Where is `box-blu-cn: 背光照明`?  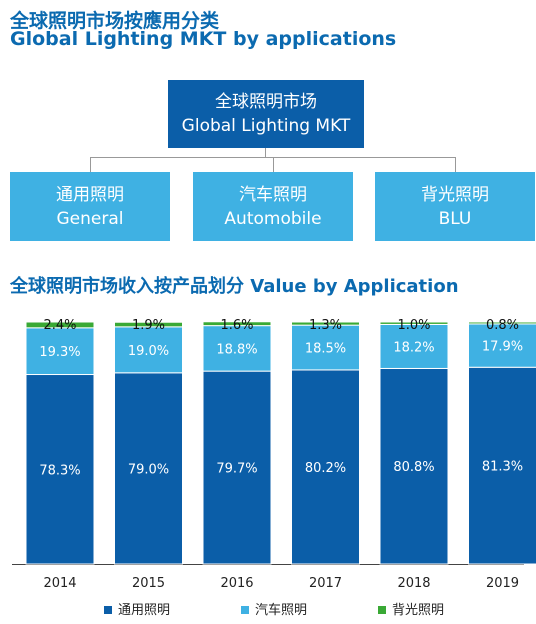 box-blu-cn: 背光照明 is located at coordinates (455, 194).